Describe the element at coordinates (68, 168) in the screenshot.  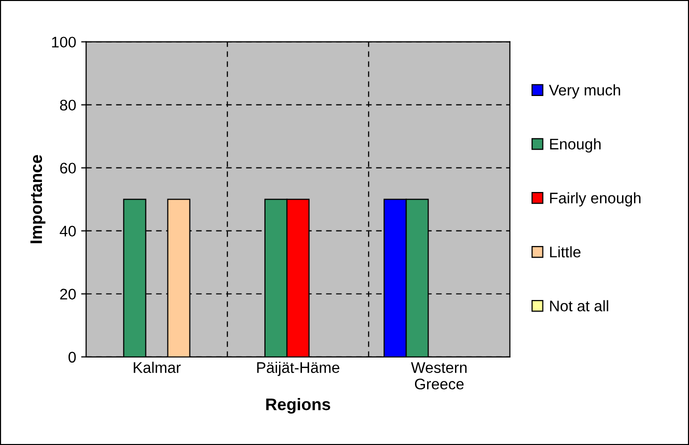
I see `y-tick-label: 60` at that location.